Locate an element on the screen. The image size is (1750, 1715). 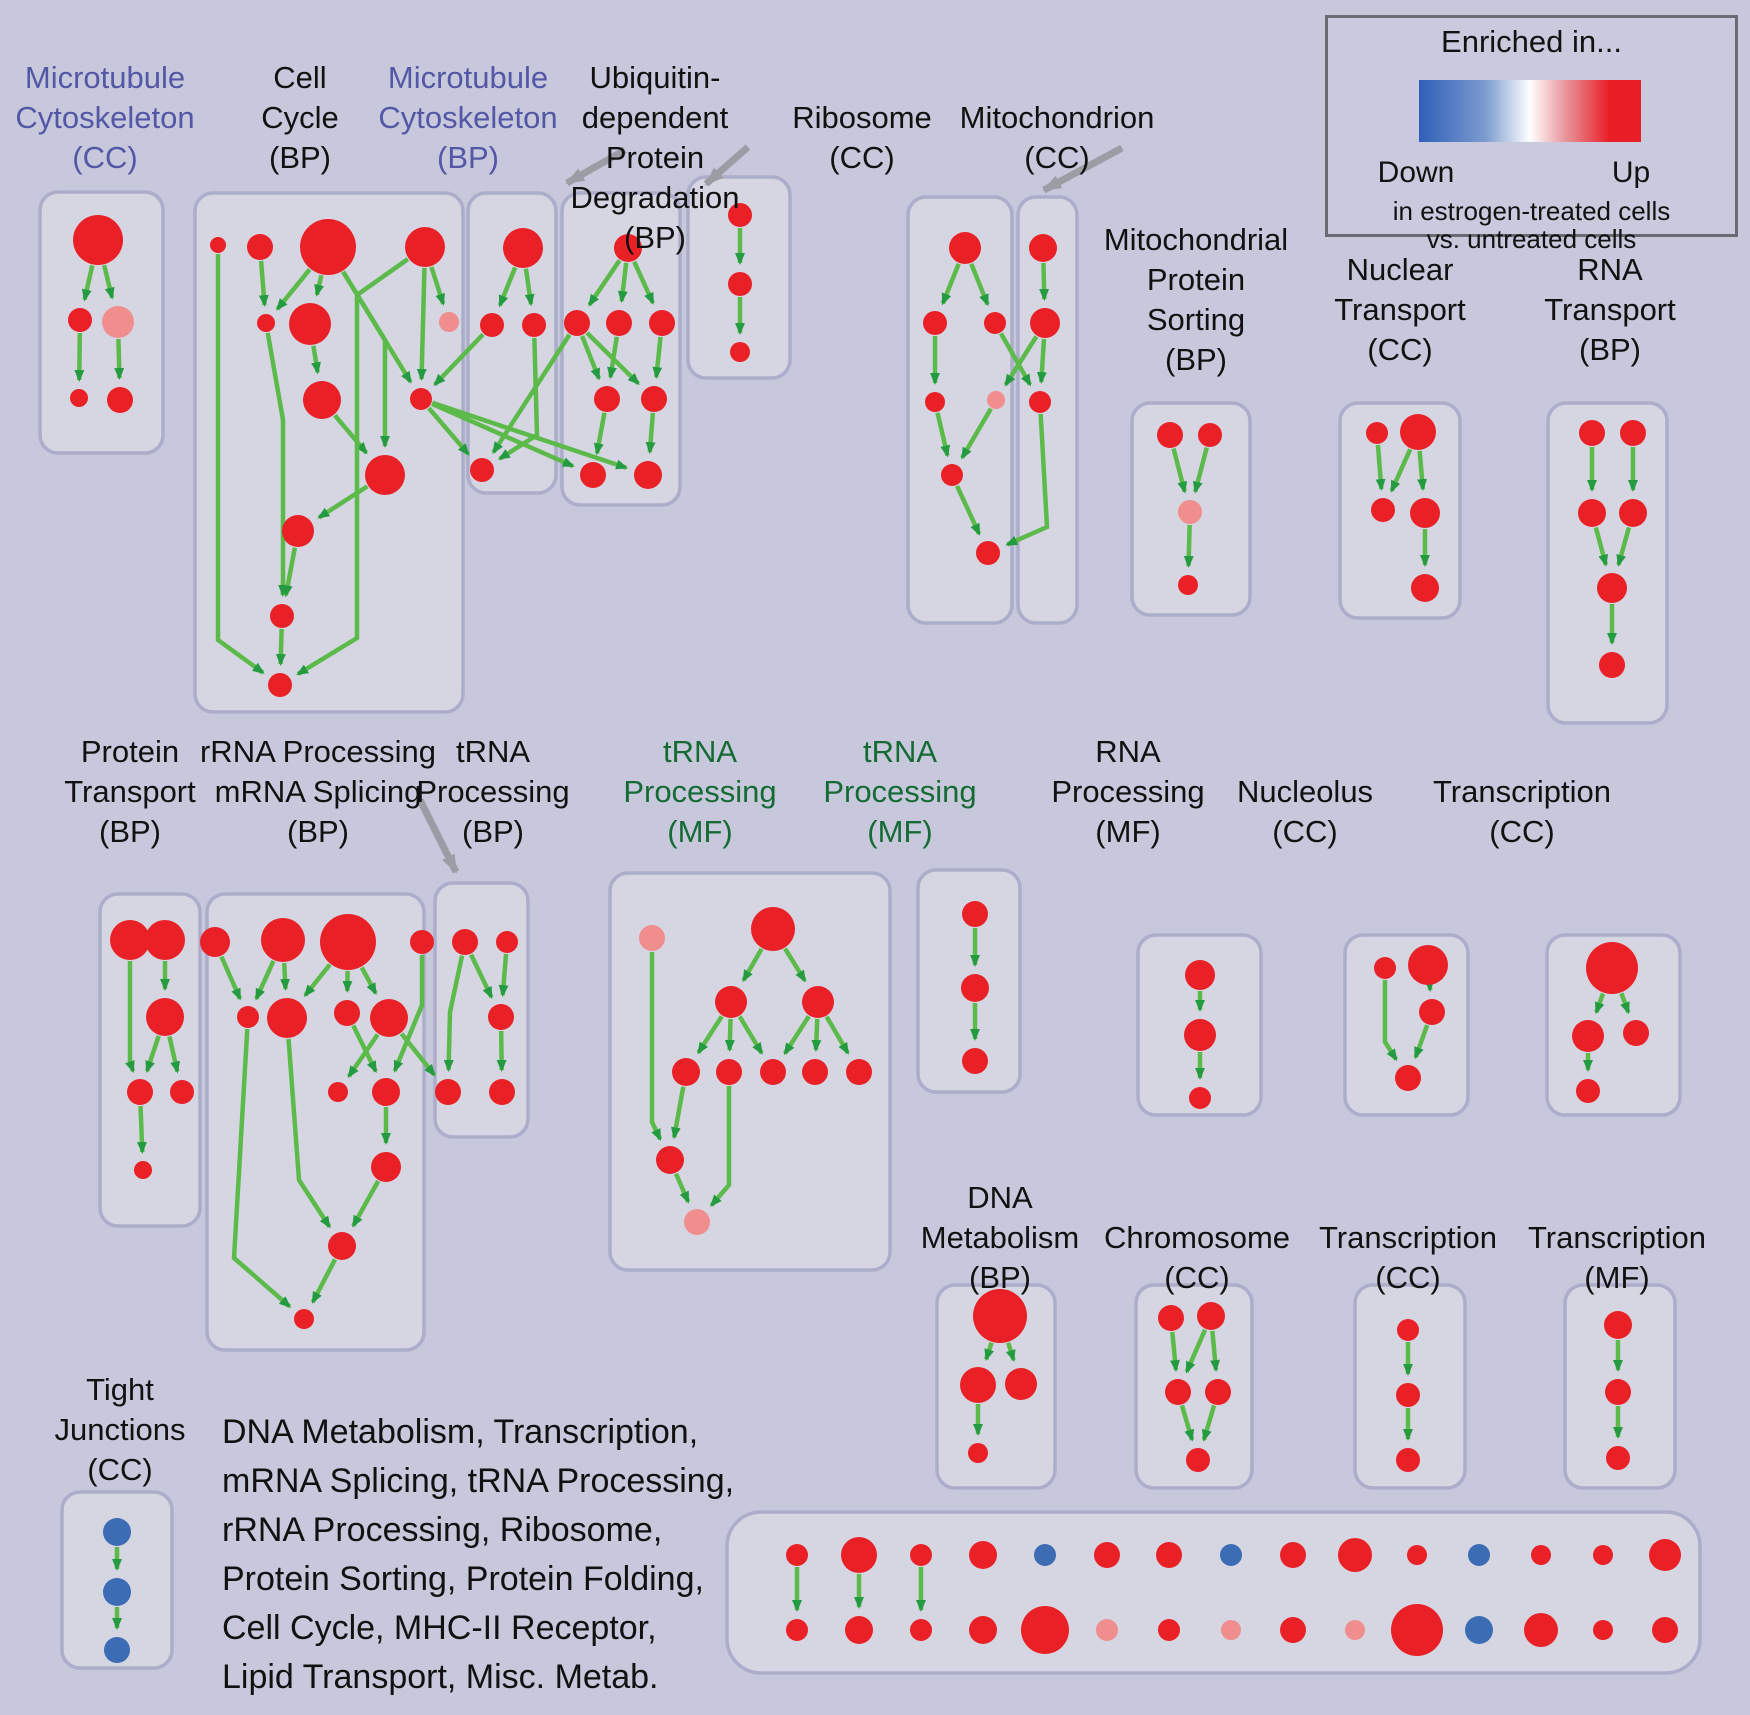
misc-groups-line: Lipid Transport, Misc. Metab. is located at coordinates (440, 1677).